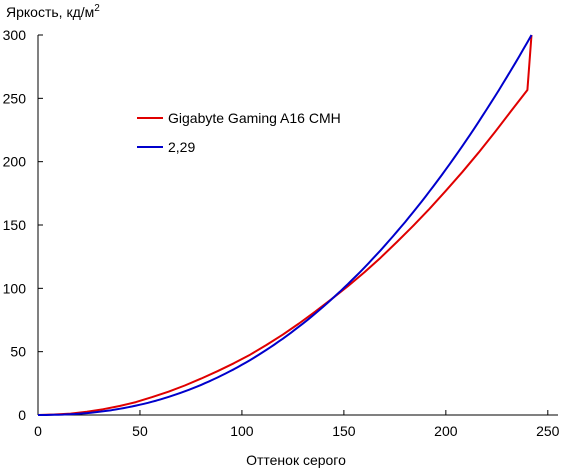  I want to click on y-tick-label: 200, so click(15, 162).